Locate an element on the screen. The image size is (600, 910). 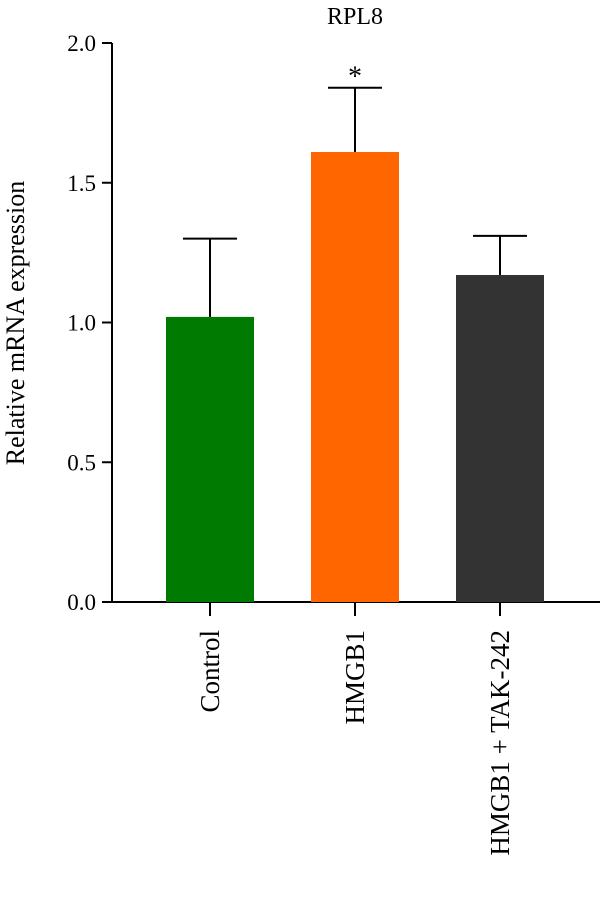
y-axis-label: Relative mRNA expression is located at coordinates (15, 323).